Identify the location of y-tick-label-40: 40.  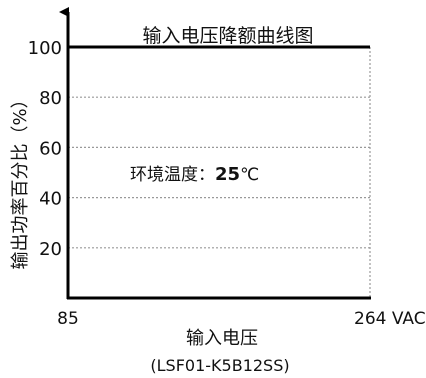
(50, 199).